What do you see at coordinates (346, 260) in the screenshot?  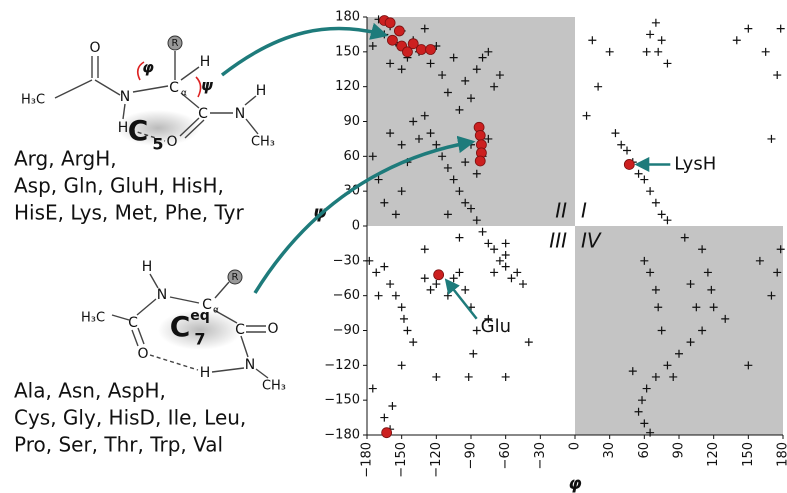 I see `y-tick-label: −30` at bounding box center [346, 260].